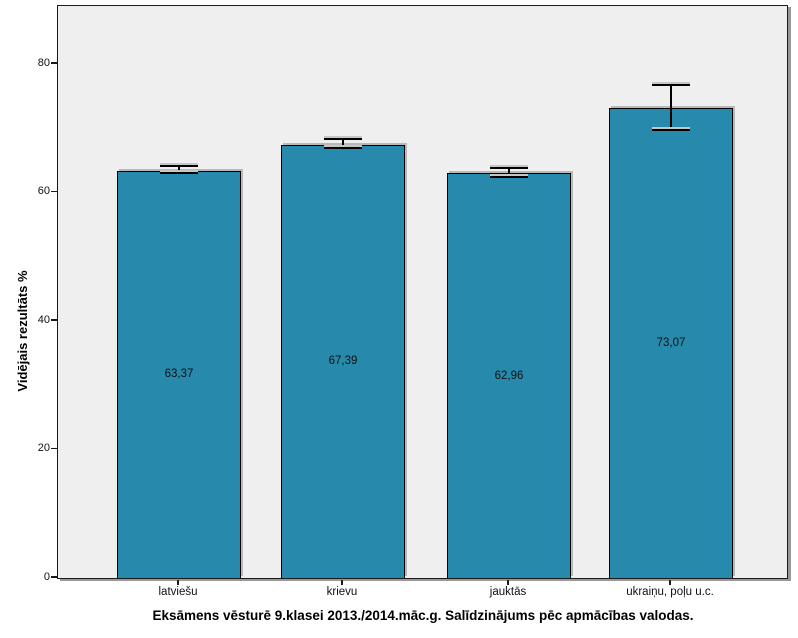 The width and height of the screenshot is (798, 638). What do you see at coordinates (342, 592) in the screenshot?
I see `x-category-label: krievu` at bounding box center [342, 592].